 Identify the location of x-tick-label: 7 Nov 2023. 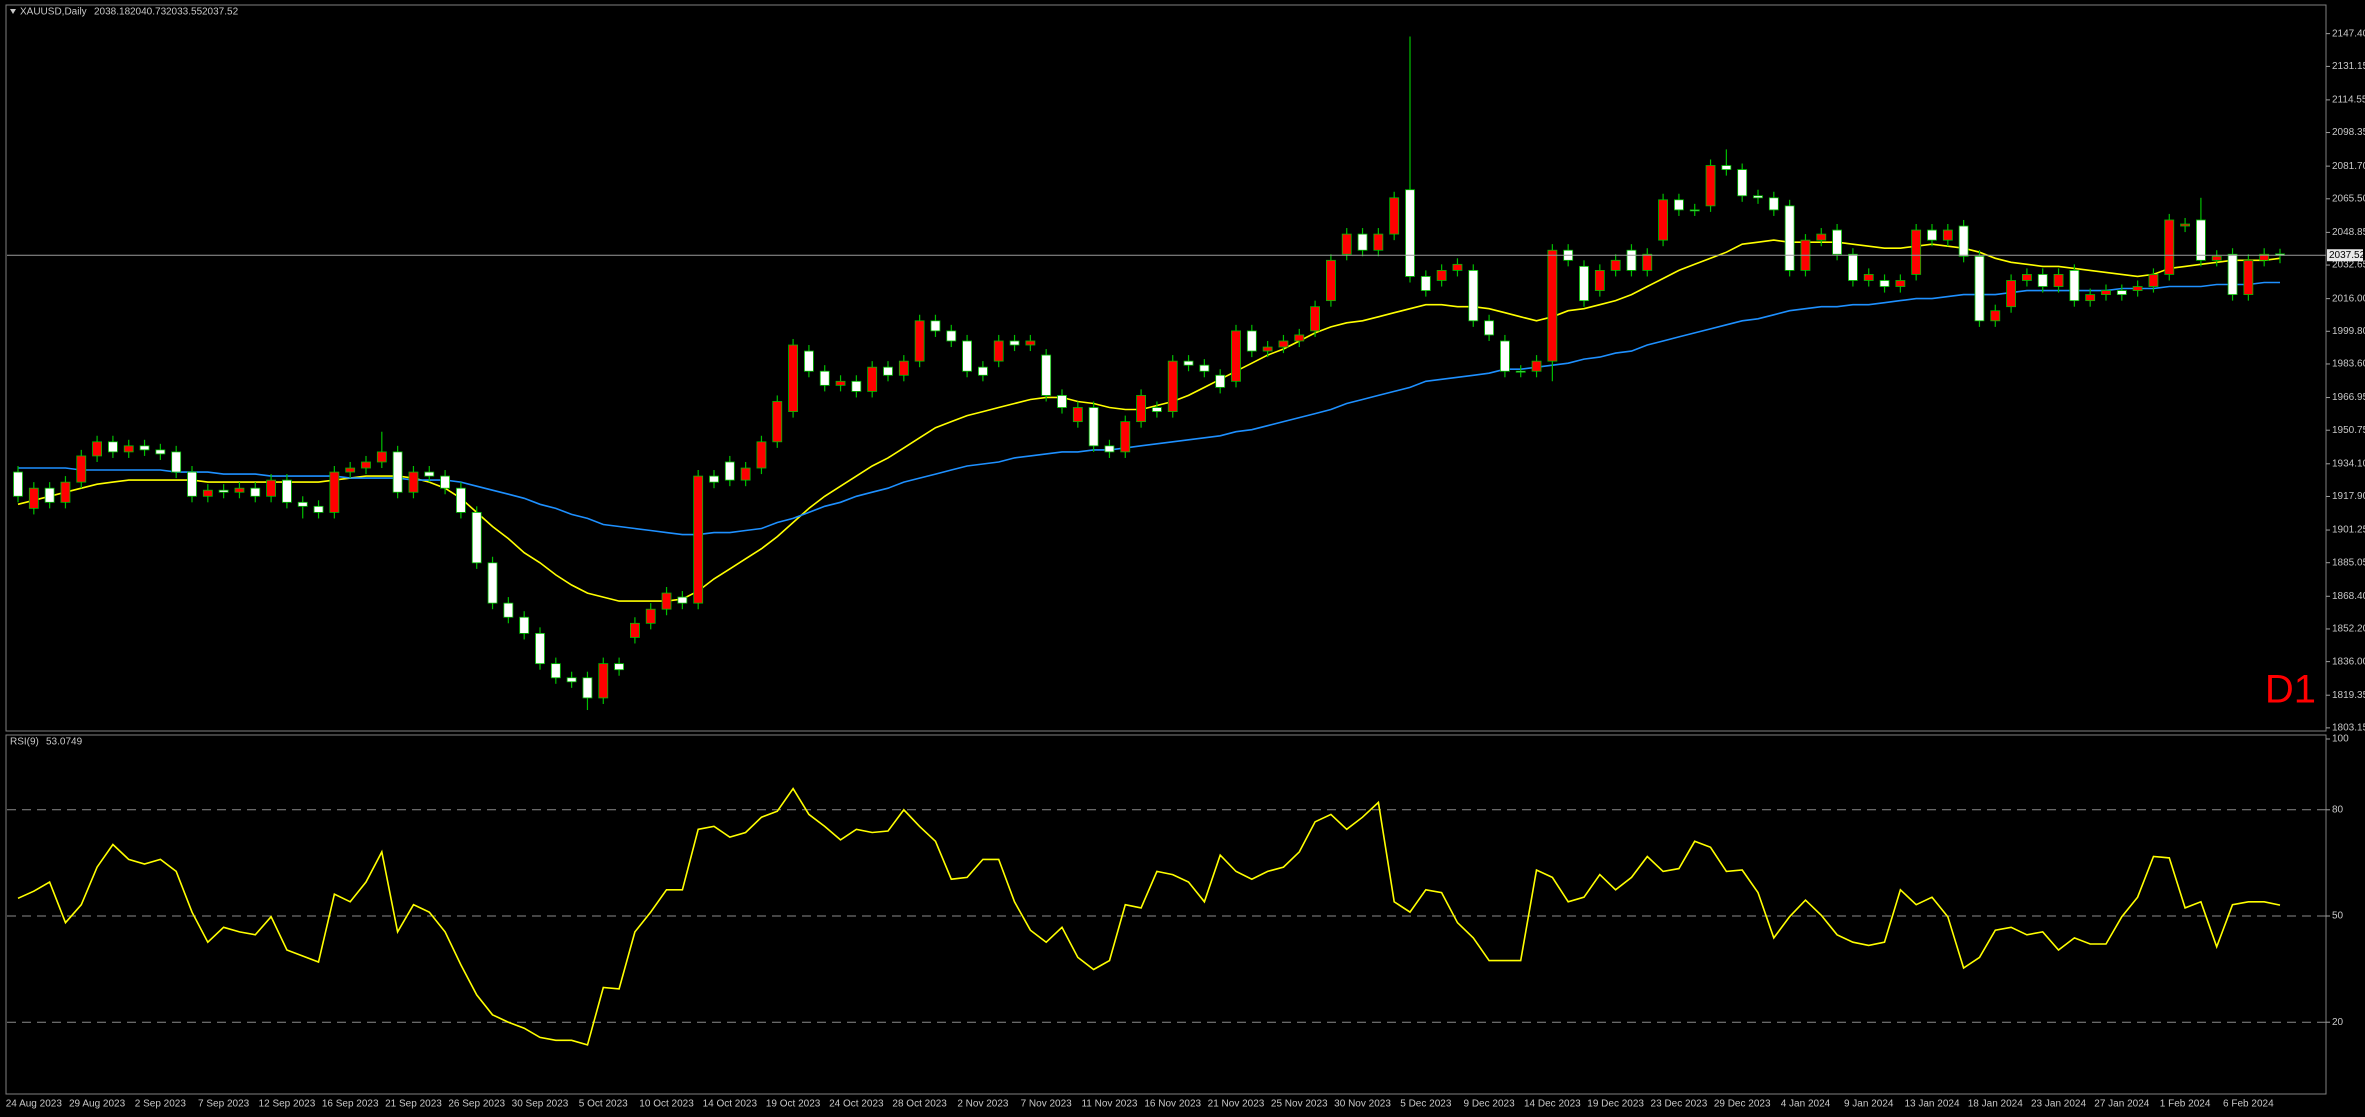
(1047, 1104).